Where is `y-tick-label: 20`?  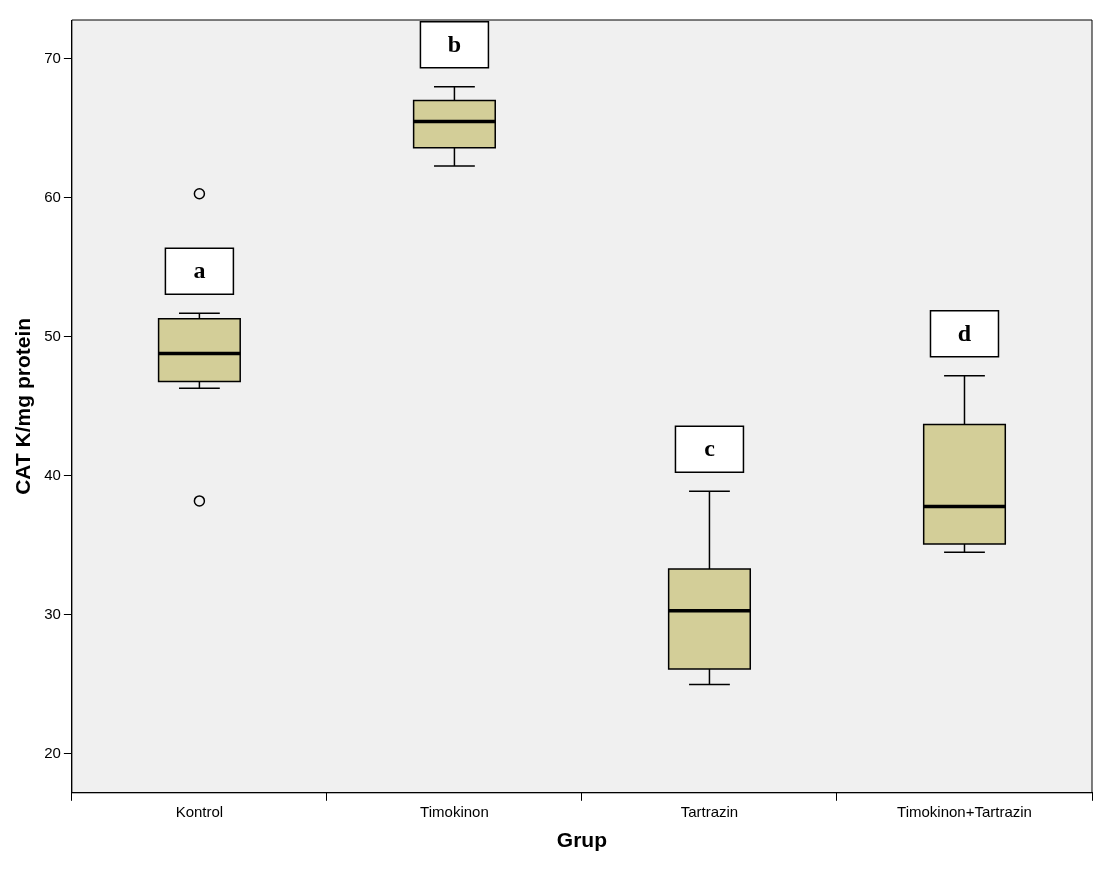
y-tick-label: 20 is located at coordinates (52, 753).